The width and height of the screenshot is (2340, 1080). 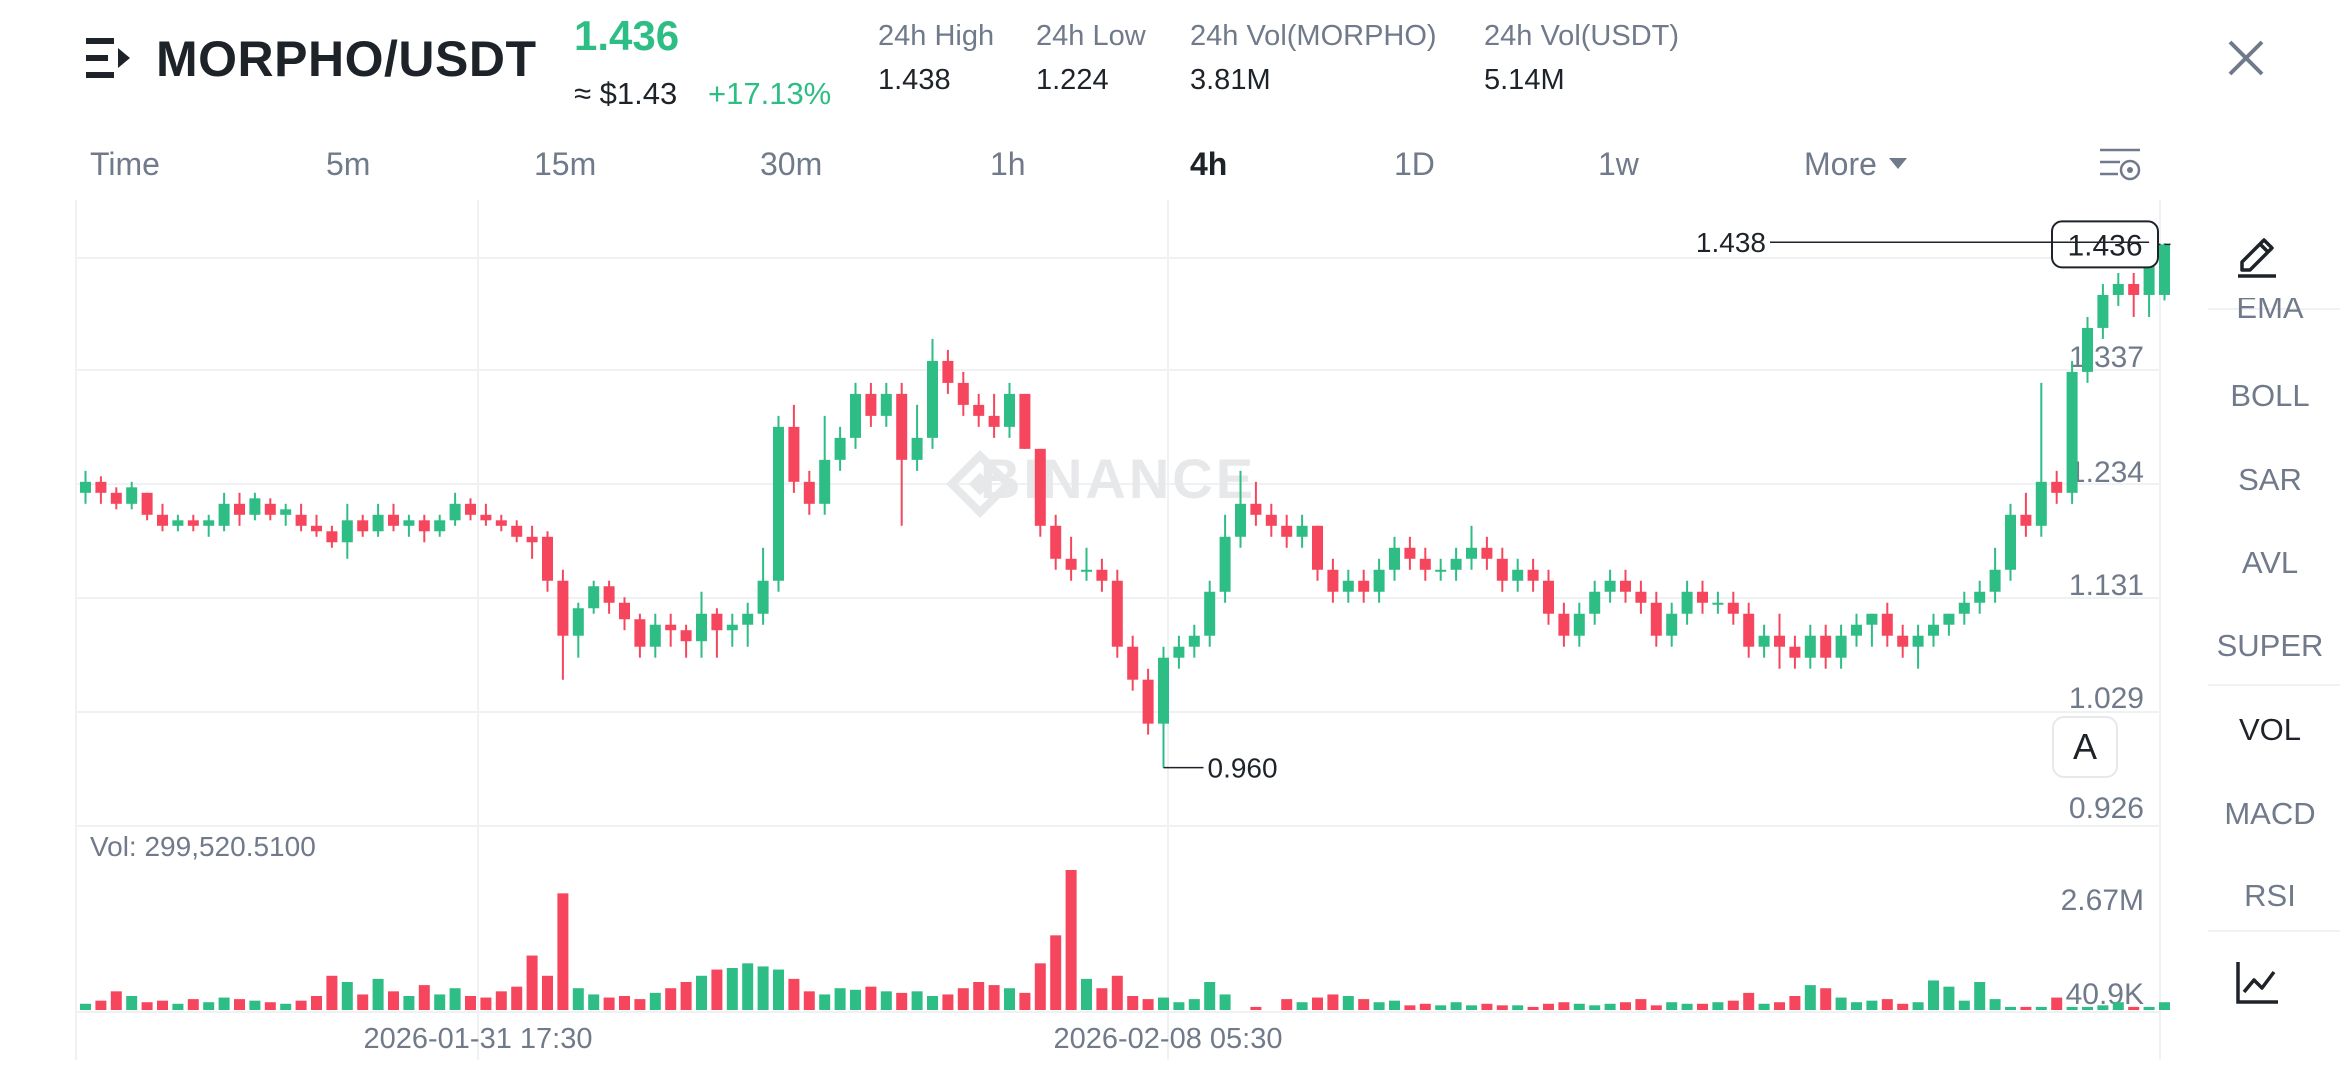 What do you see at coordinates (2257, 254) in the screenshot?
I see `draw-pencil-icon` at bounding box center [2257, 254].